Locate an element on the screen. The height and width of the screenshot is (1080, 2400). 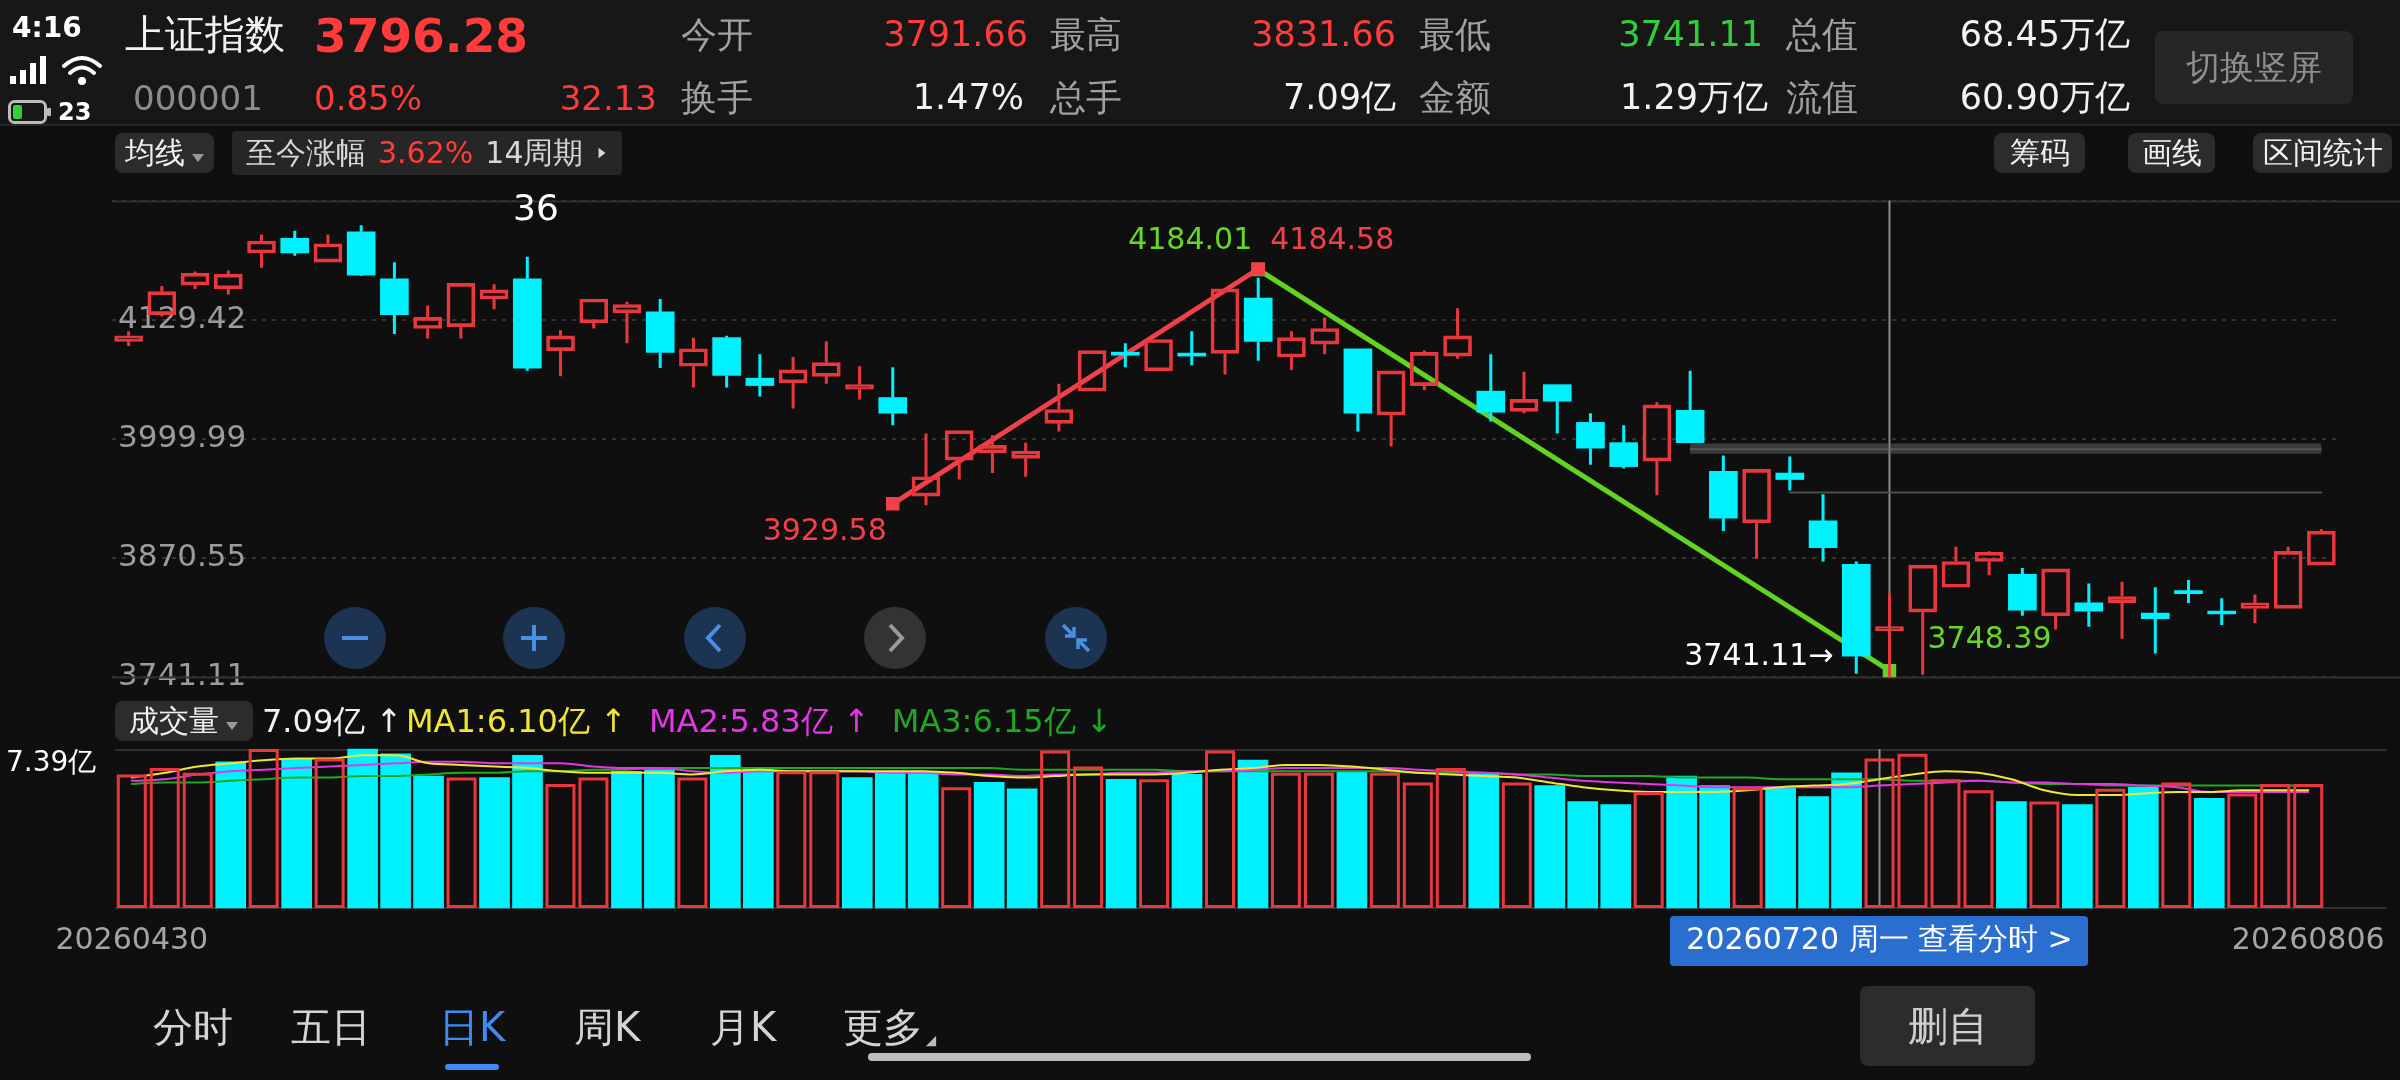
text: 五日 is located at coordinates (331, 1027).